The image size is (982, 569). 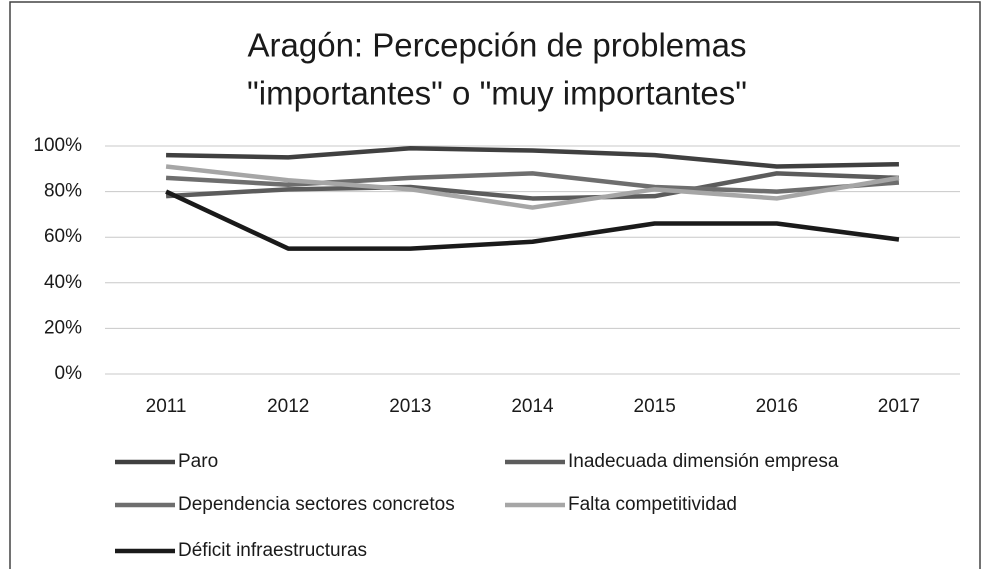 I want to click on x-tick-label: 2017, so click(x=899, y=406).